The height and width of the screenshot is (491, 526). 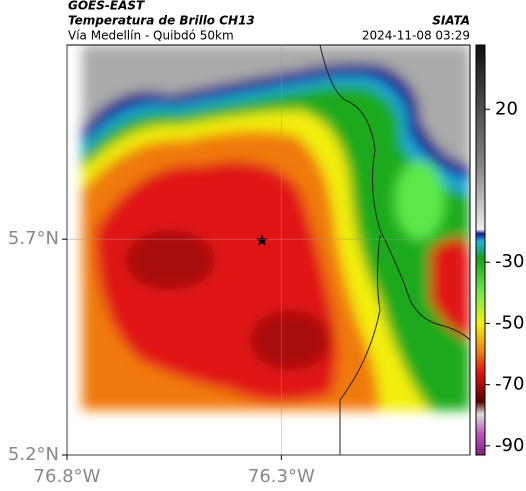 What do you see at coordinates (509, 322) in the screenshot?
I see `colorbar-tick-label: -50` at bounding box center [509, 322].